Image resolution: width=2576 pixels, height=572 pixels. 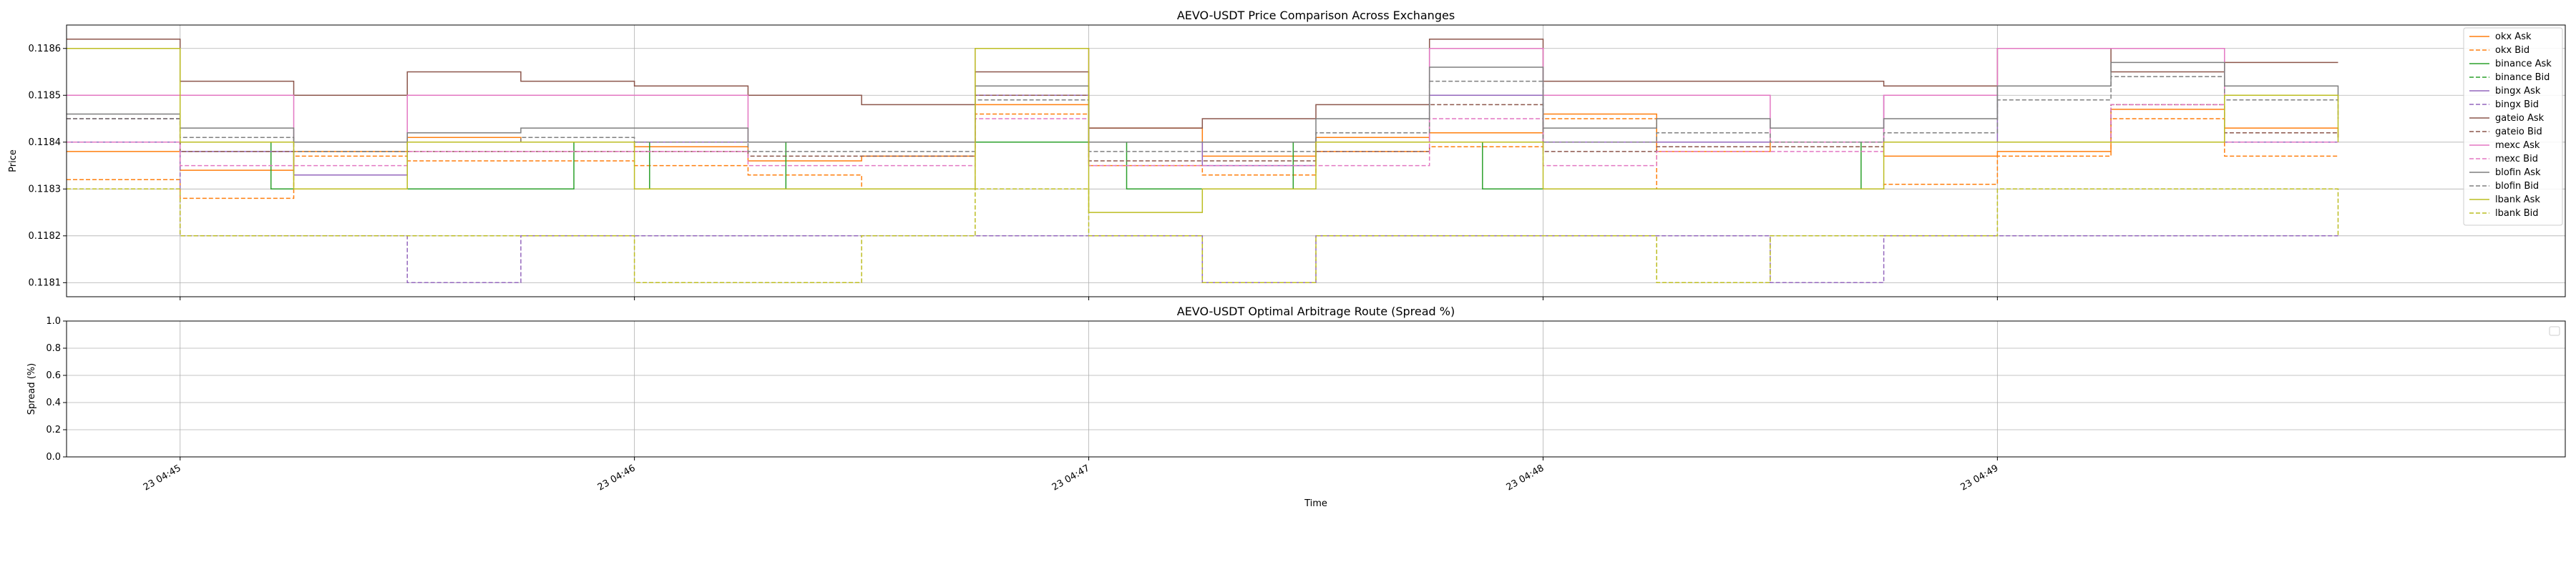 I want to click on price-chart-y-tick-label: 0.1185, so click(x=45, y=95).